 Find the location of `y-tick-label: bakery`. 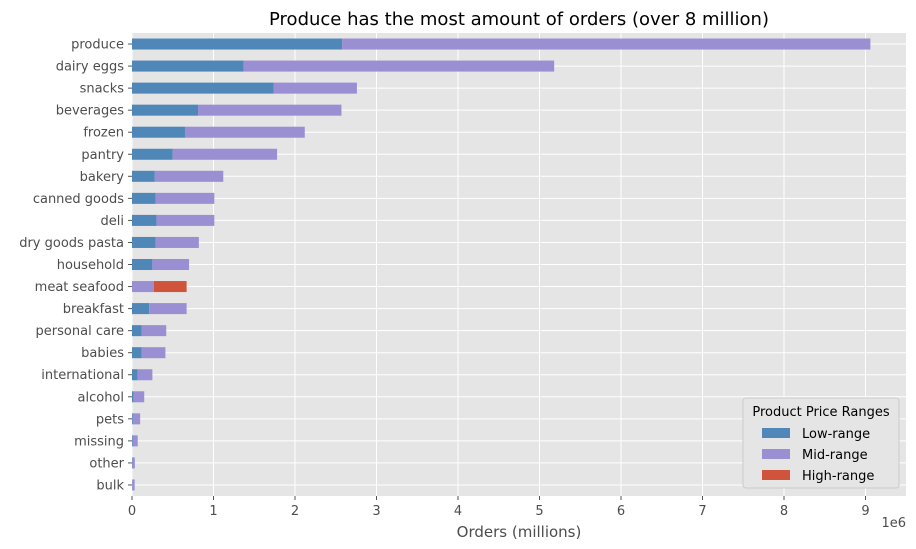

y-tick-label: bakery is located at coordinates (102, 177).